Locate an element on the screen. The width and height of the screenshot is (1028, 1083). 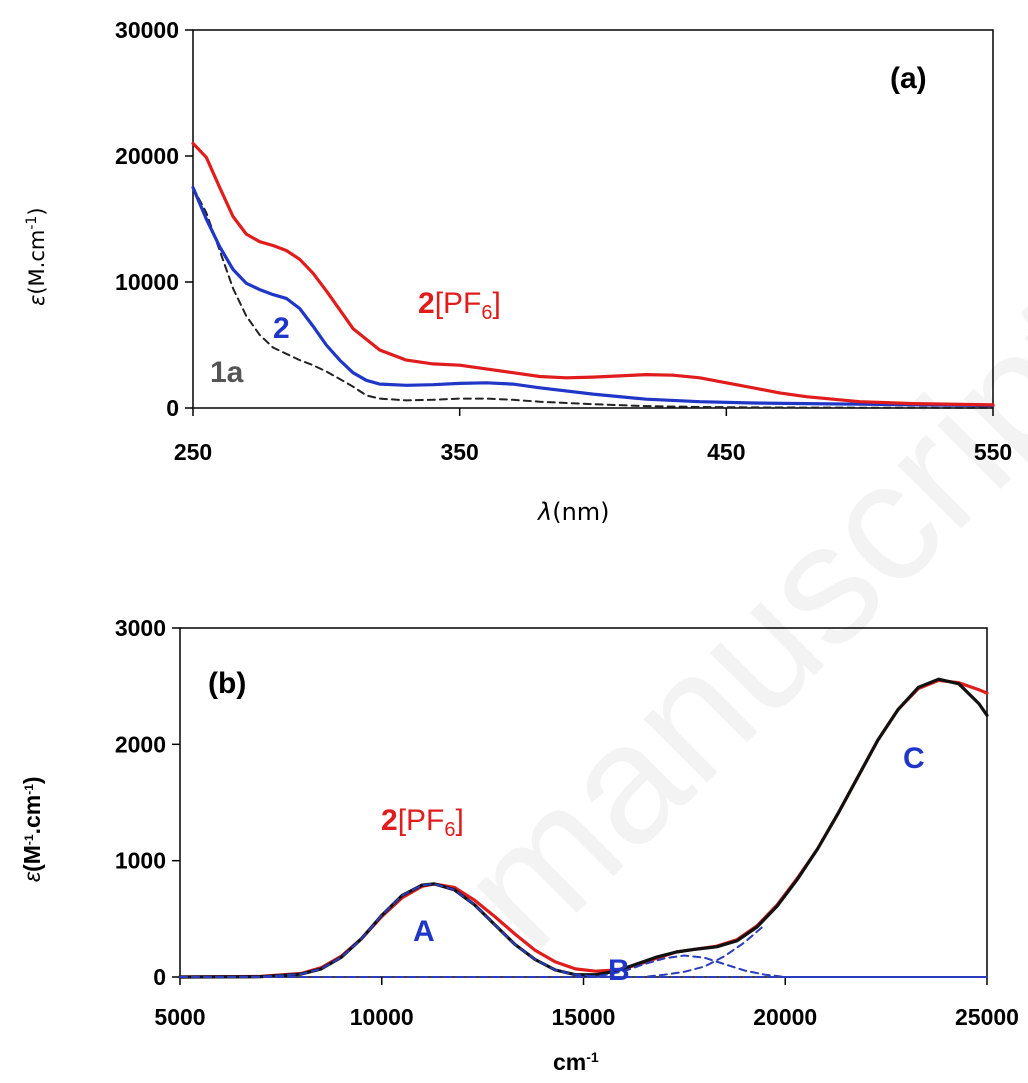
panel-a-label: (a) is located at coordinates (908, 78).